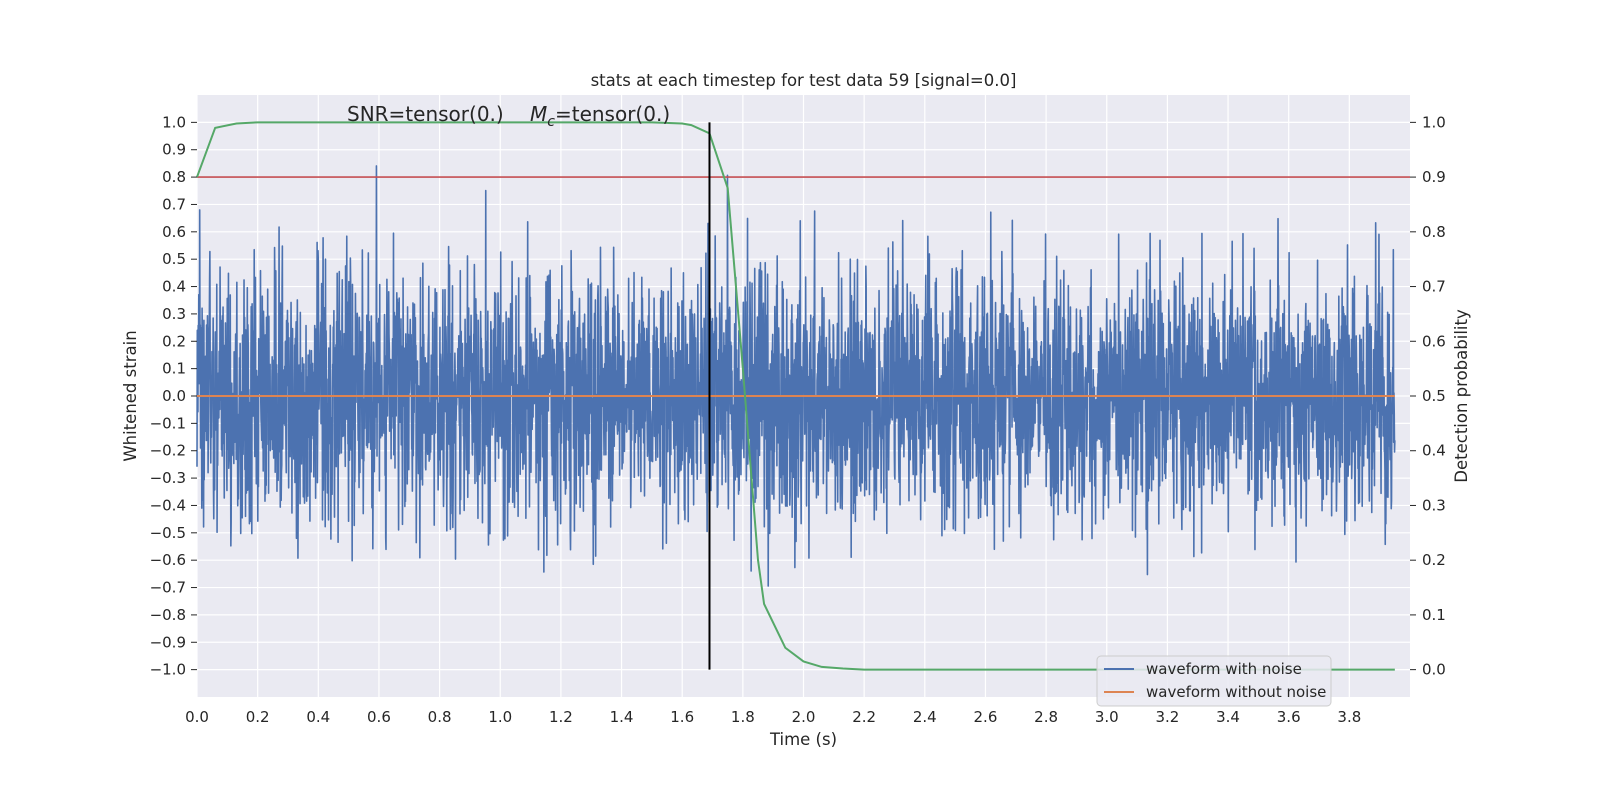  I want to click on x-tick-label: 3.8, so click(1349, 717).